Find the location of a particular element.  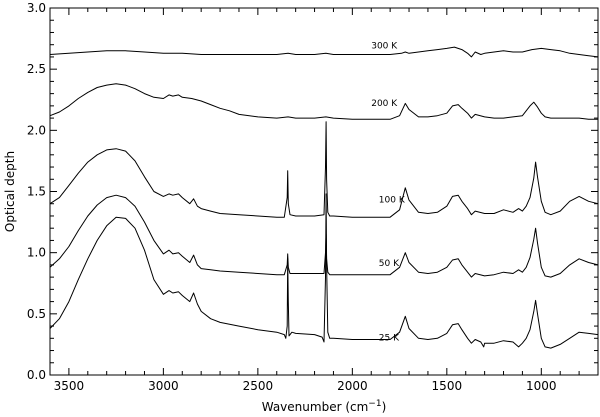

series-label-1: 200 K is located at coordinates (384, 104).